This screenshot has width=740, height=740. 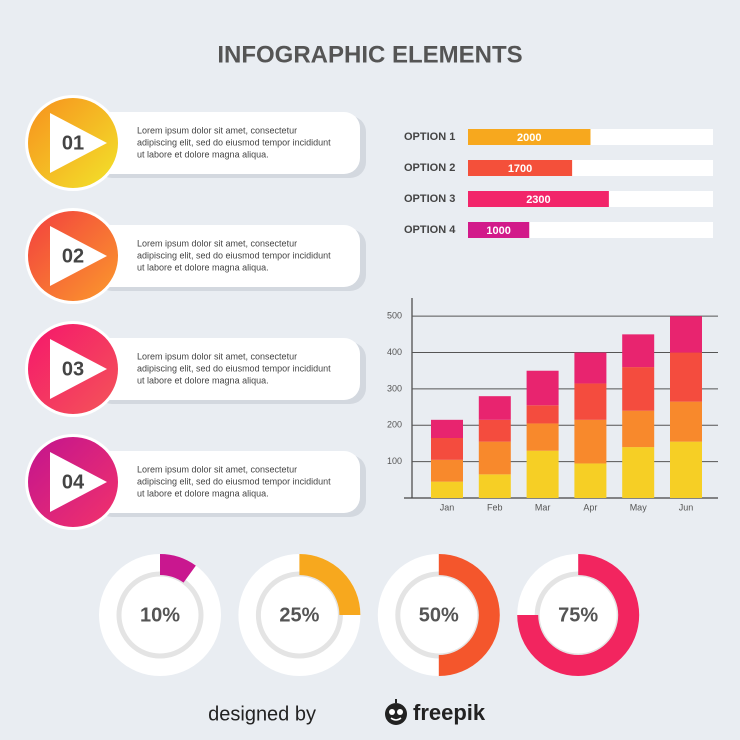 I want to click on bar-value: 2000, so click(x=529, y=138).